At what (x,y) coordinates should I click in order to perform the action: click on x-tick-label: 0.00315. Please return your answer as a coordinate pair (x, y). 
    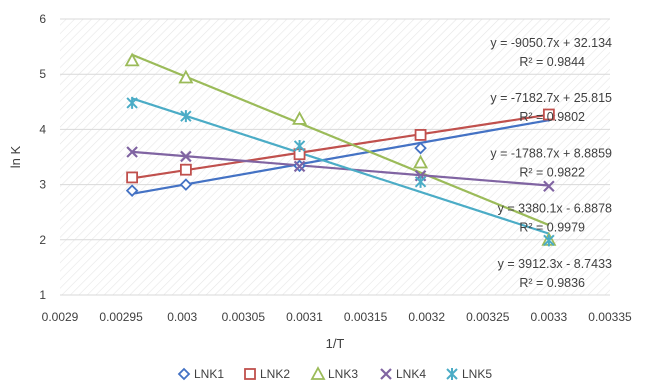
    Looking at the image, I should click on (366, 317).